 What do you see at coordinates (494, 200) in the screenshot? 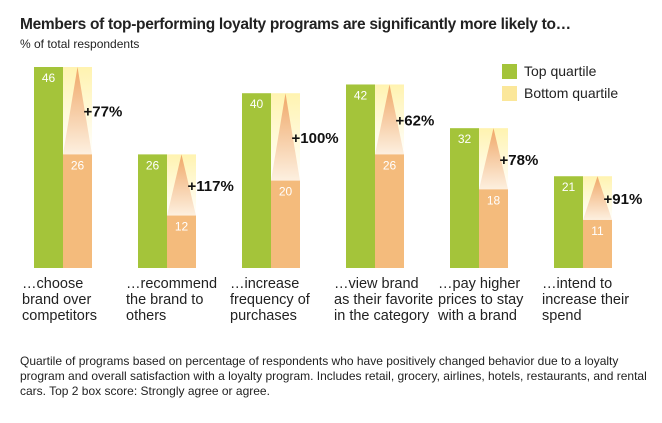
I see `value-label-bottom: 18` at bounding box center [494, 200].